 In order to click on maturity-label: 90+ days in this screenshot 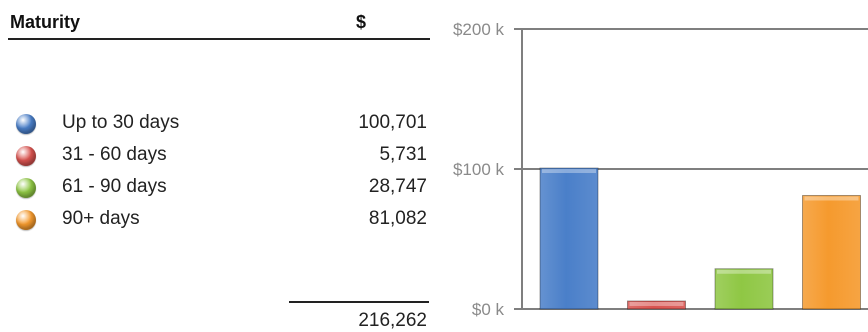, I will do `click(101, 218)`.